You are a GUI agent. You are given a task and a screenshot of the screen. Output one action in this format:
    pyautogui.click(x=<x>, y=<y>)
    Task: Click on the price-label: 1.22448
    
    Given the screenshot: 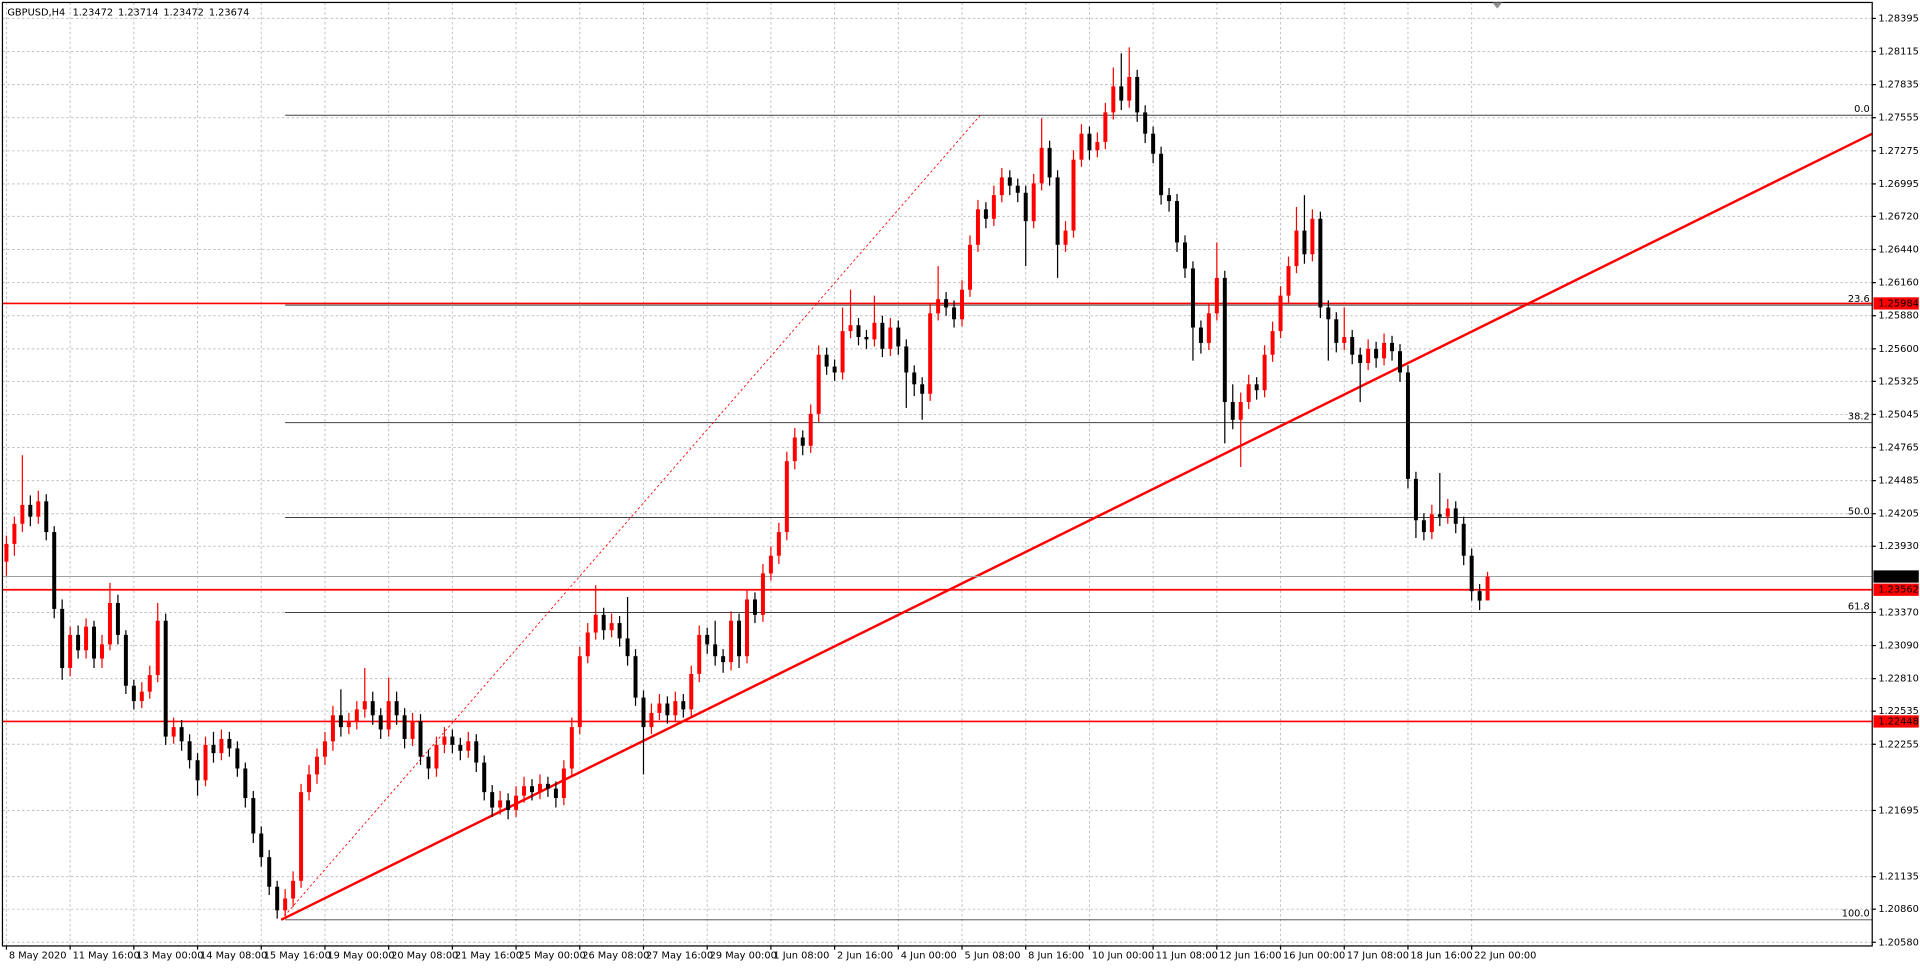 What is the action you would take?
    pyautogui.click(x=1898, y=721)
    